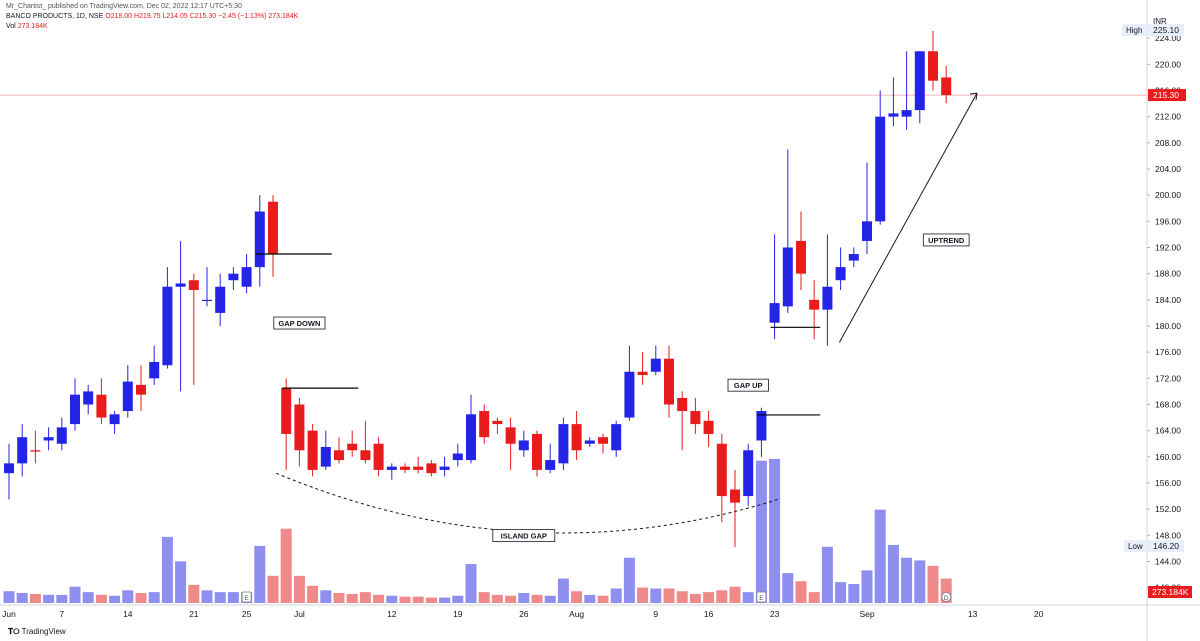 The width and height of the screenshot is (1200, 641). What do you see at coordinates (43, 631) in the screenshot?
I see `tradingview-logo-text: TradingView` at bounding box center [43, 631].